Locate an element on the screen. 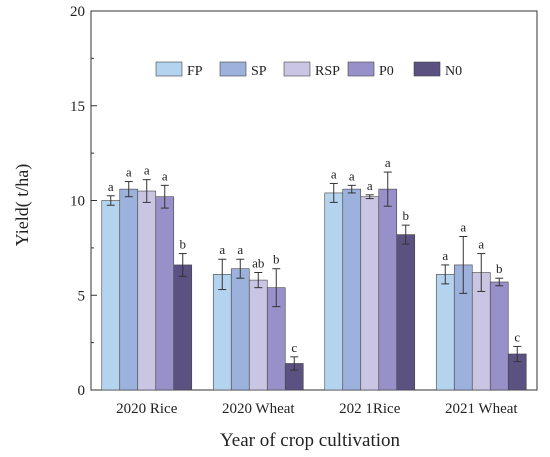  y-tick-label: 20 is located at coordinates (77, 12).